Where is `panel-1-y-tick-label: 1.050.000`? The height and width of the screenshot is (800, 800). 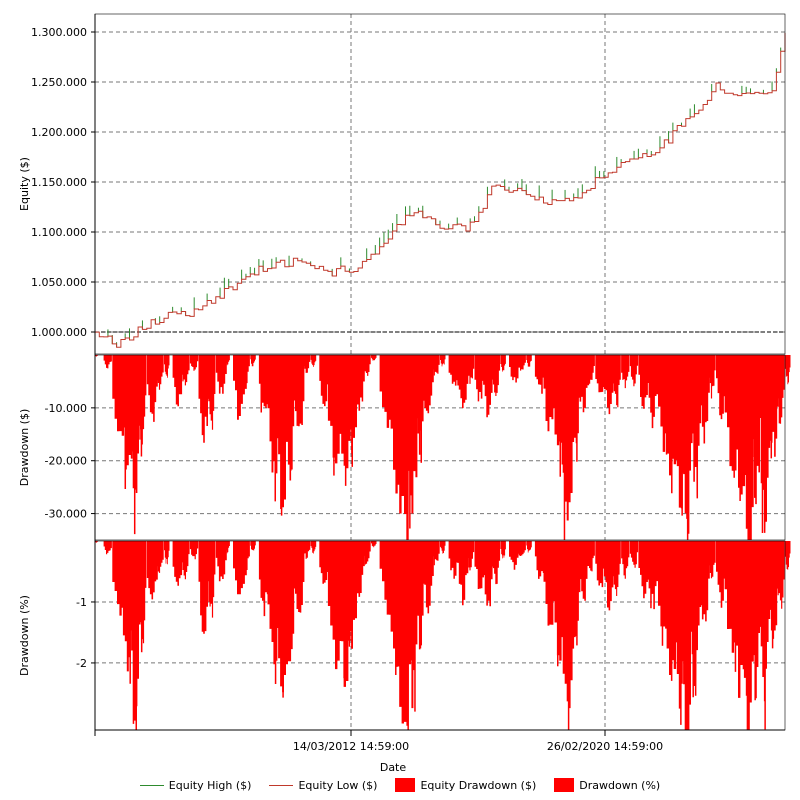 panel-1-y-tick-label: 1.050.000 is located at coordinates (59, 282).